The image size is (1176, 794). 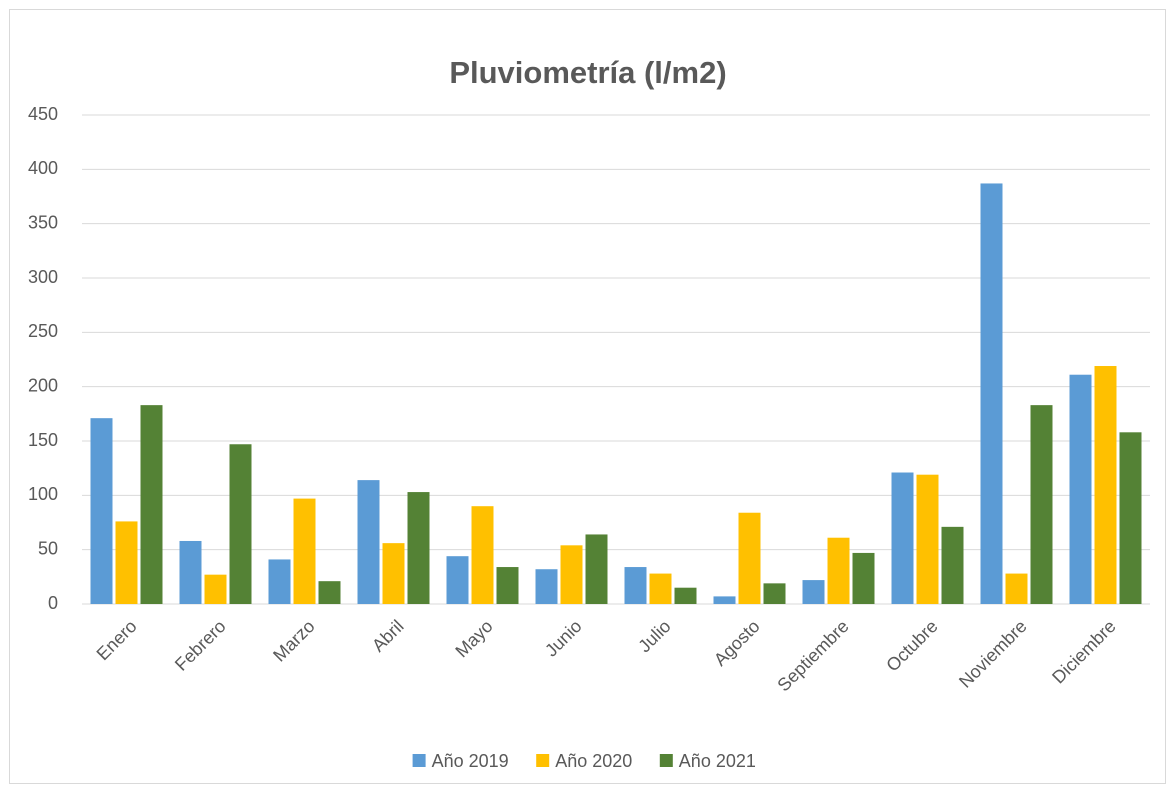 What do you see at coordinates (43, 494) in the screenshot?
I see `y-tick-label: 100` at bounding box center [43, 494].